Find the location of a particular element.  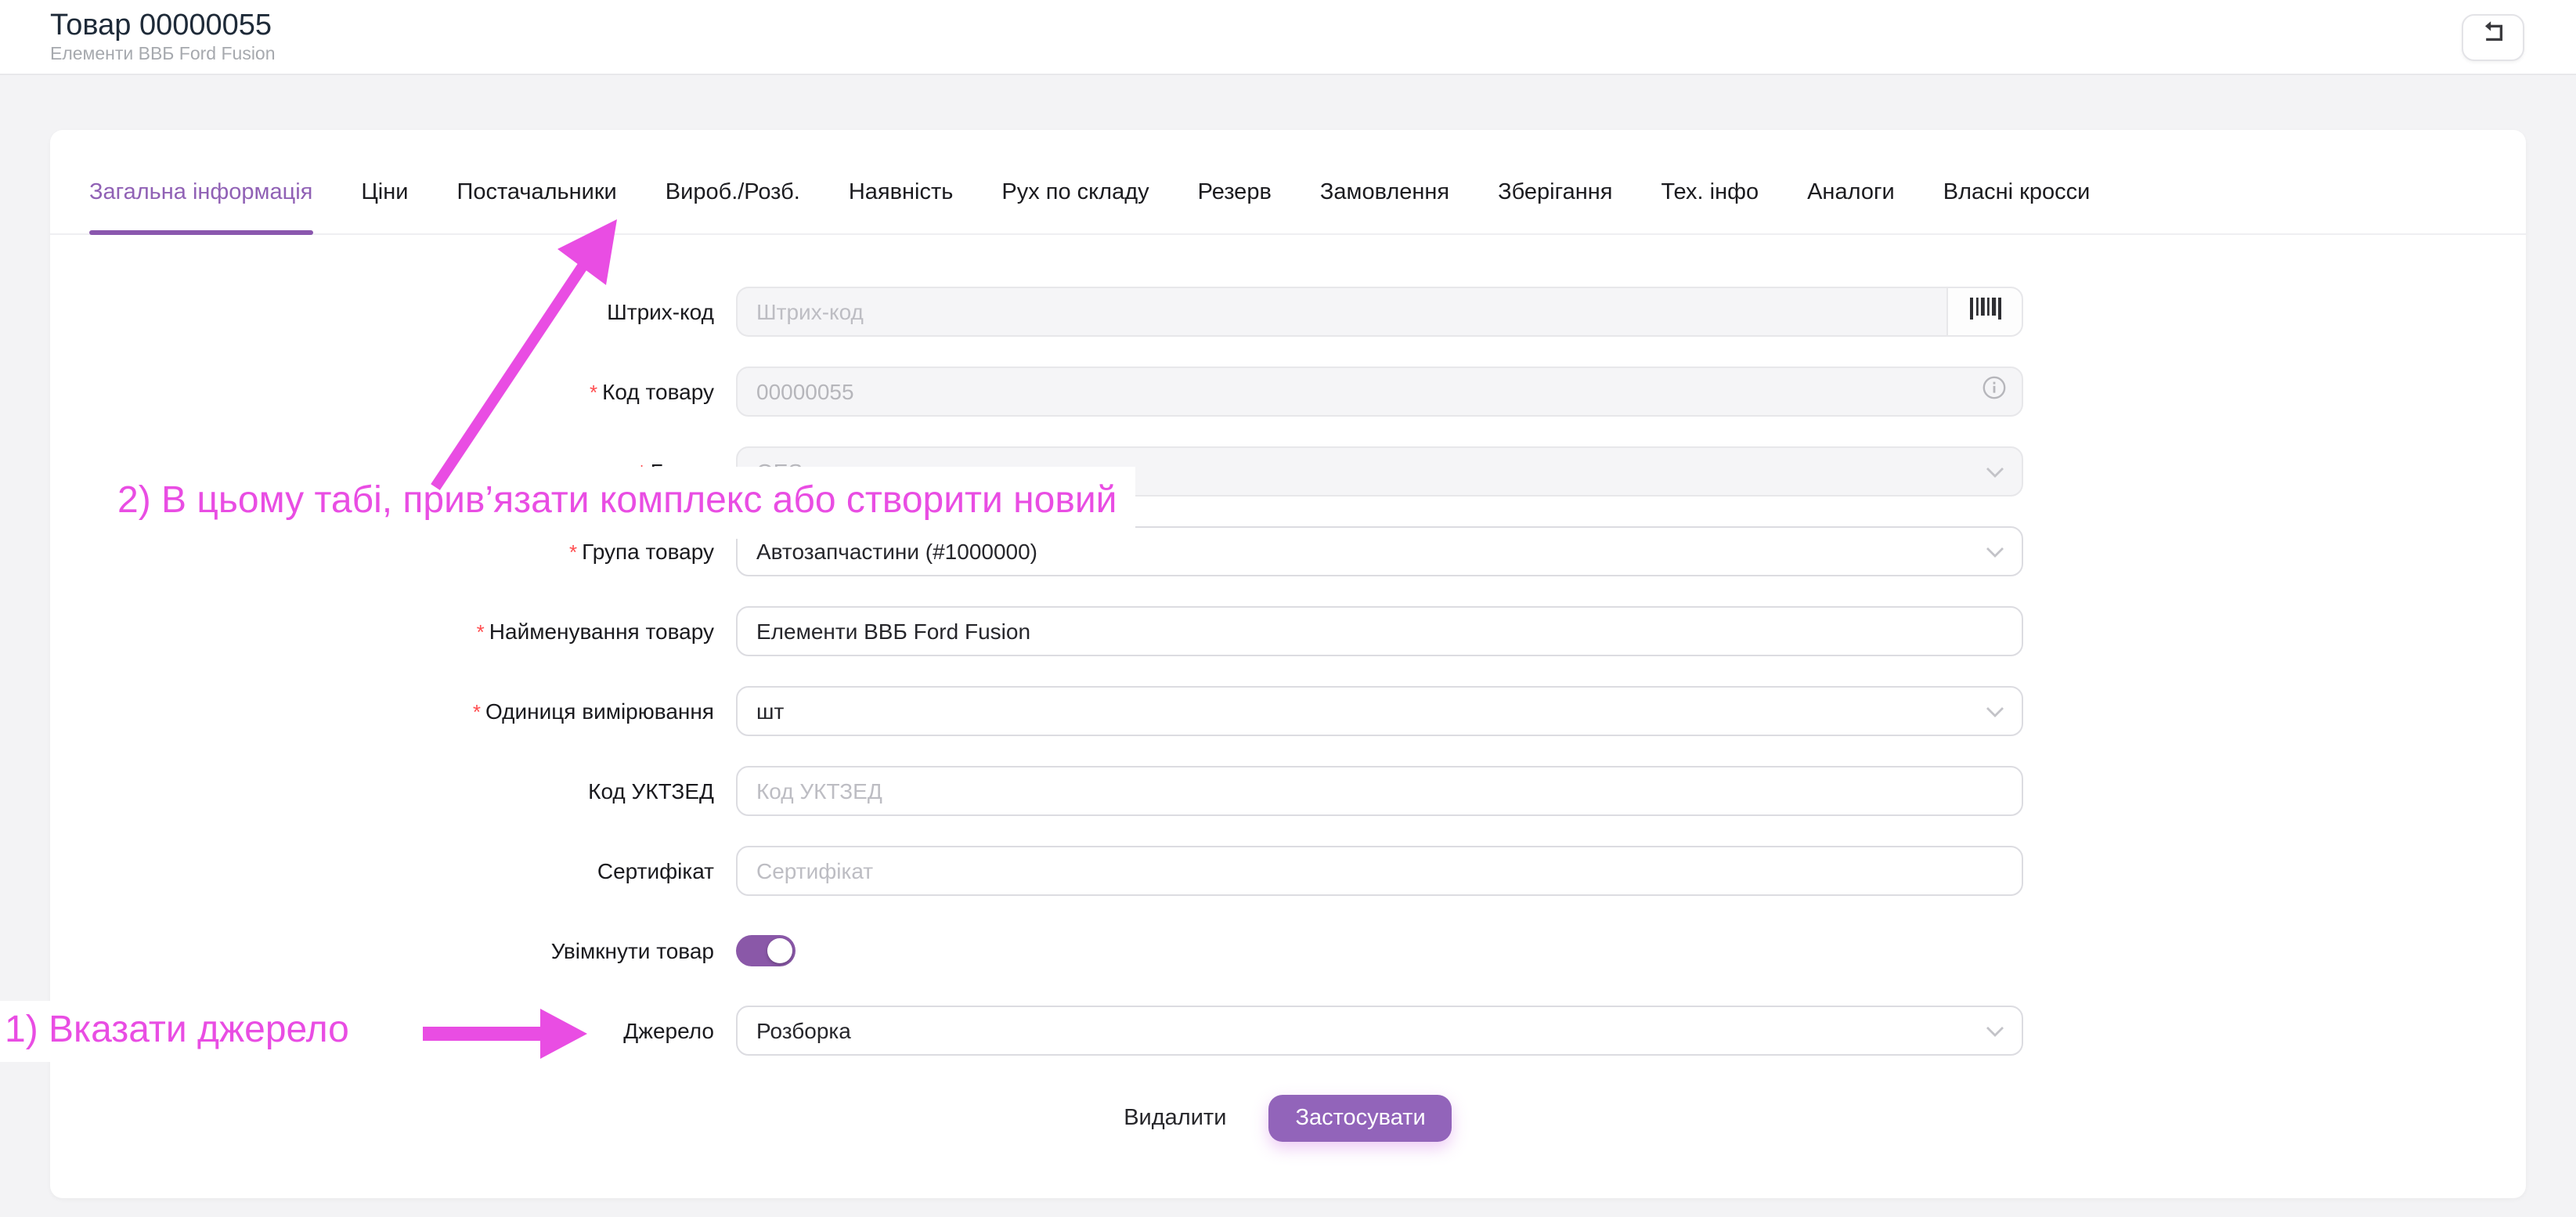

certificate-row: Сертифікат is located at coordinates (1288, 871).